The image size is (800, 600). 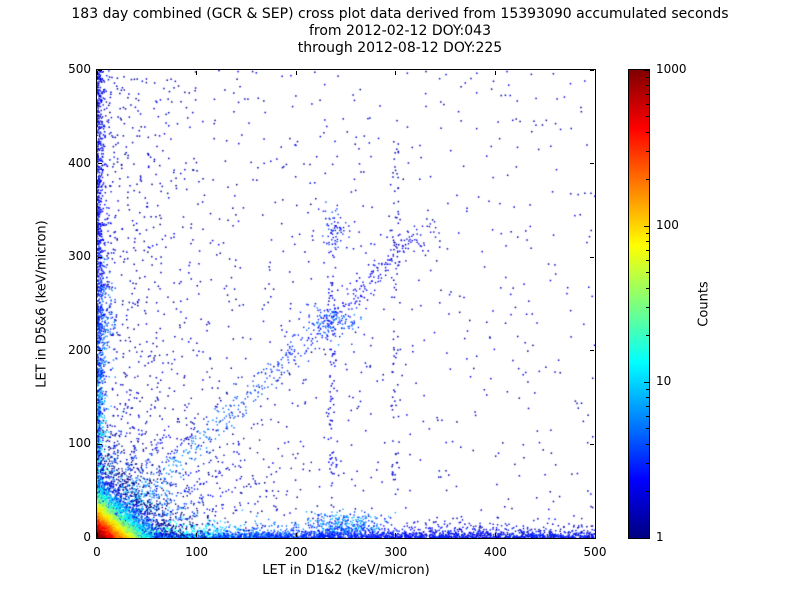 What do you see at coordinates (79, 162) in the screenshot?
I see `y-tick-label: 400` at bounding box center [79, 162].